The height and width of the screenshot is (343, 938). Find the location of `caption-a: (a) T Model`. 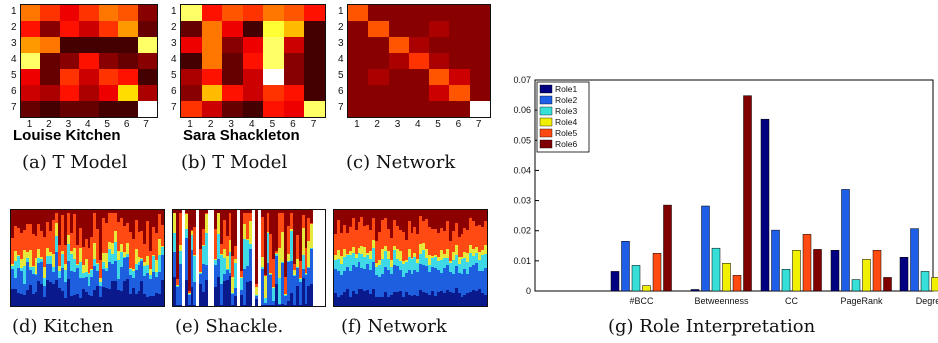

caption-a: (a) T Model is located at coordinates (75, 162).